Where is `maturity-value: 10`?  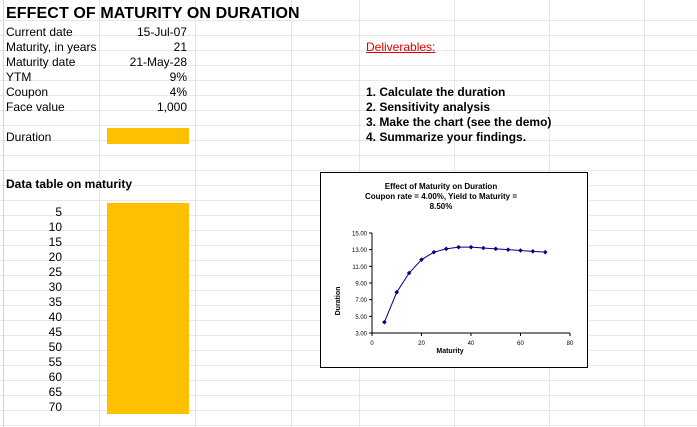 maturity-value: 10 is located at coordinates (55, 227).